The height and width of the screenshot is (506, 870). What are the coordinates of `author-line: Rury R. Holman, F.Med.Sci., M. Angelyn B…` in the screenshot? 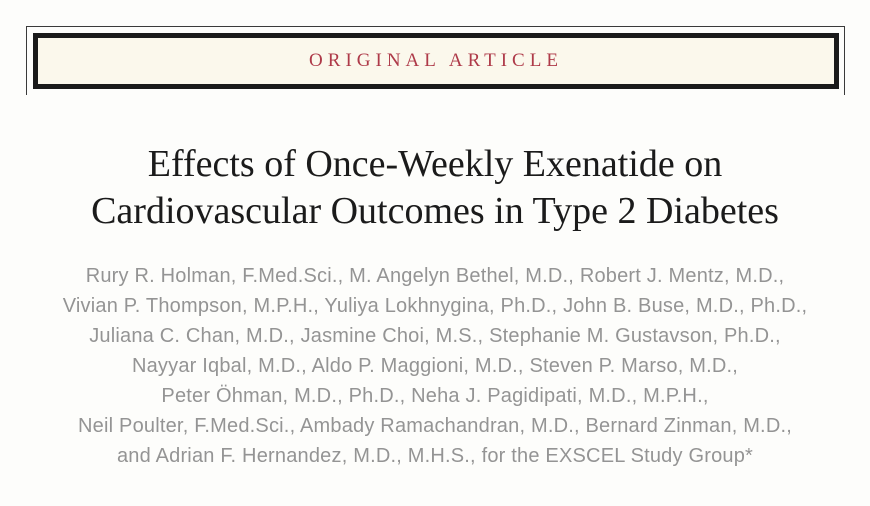 It's located at (435, 276).